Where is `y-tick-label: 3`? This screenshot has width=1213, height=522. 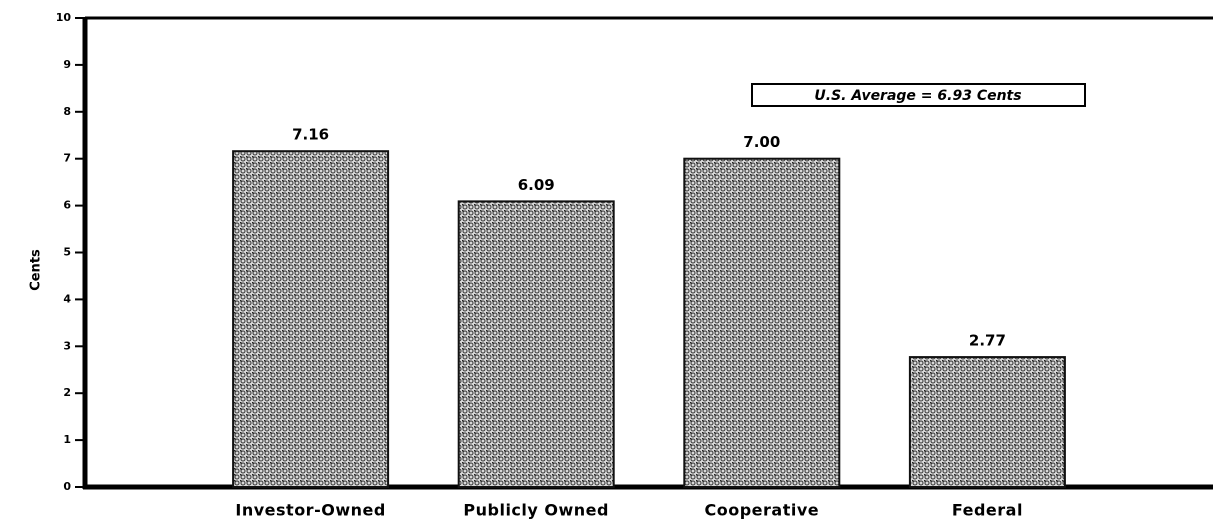 y-tick-label: 3 is located at coordinates (67, 345).